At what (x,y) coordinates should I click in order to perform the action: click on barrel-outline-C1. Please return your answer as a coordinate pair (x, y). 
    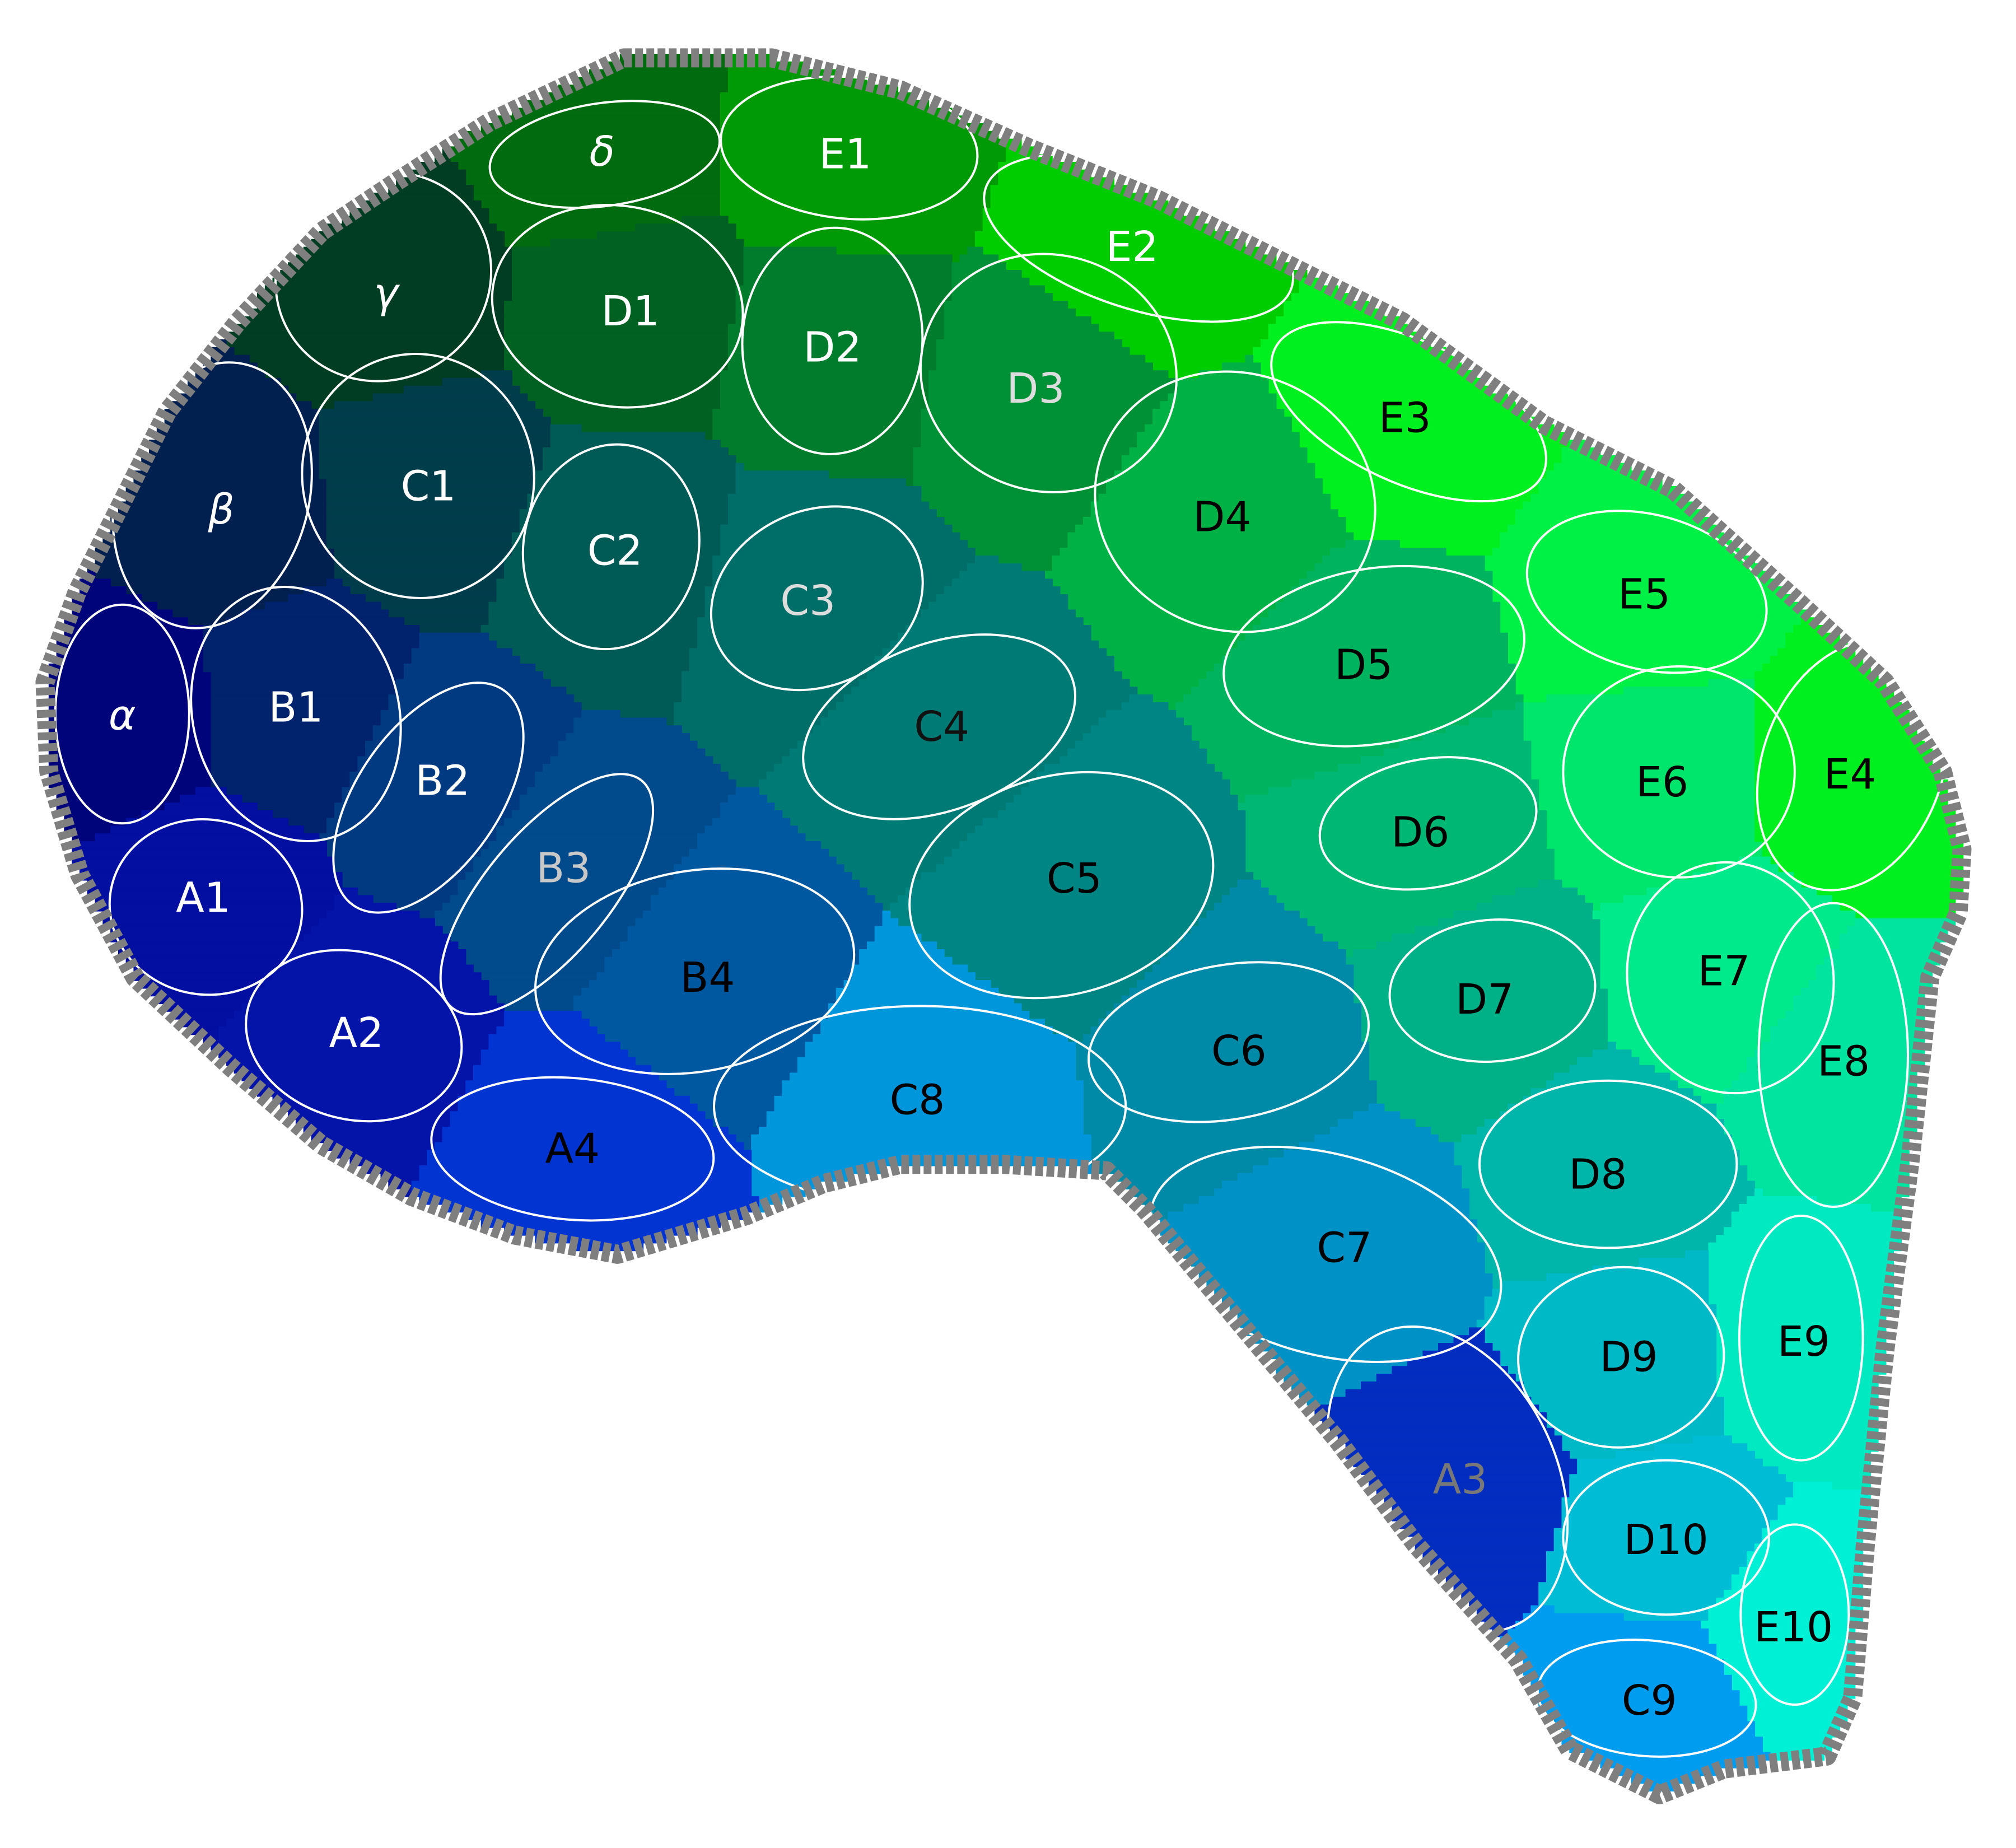
    Looking at the image, I should click on (418, 476).